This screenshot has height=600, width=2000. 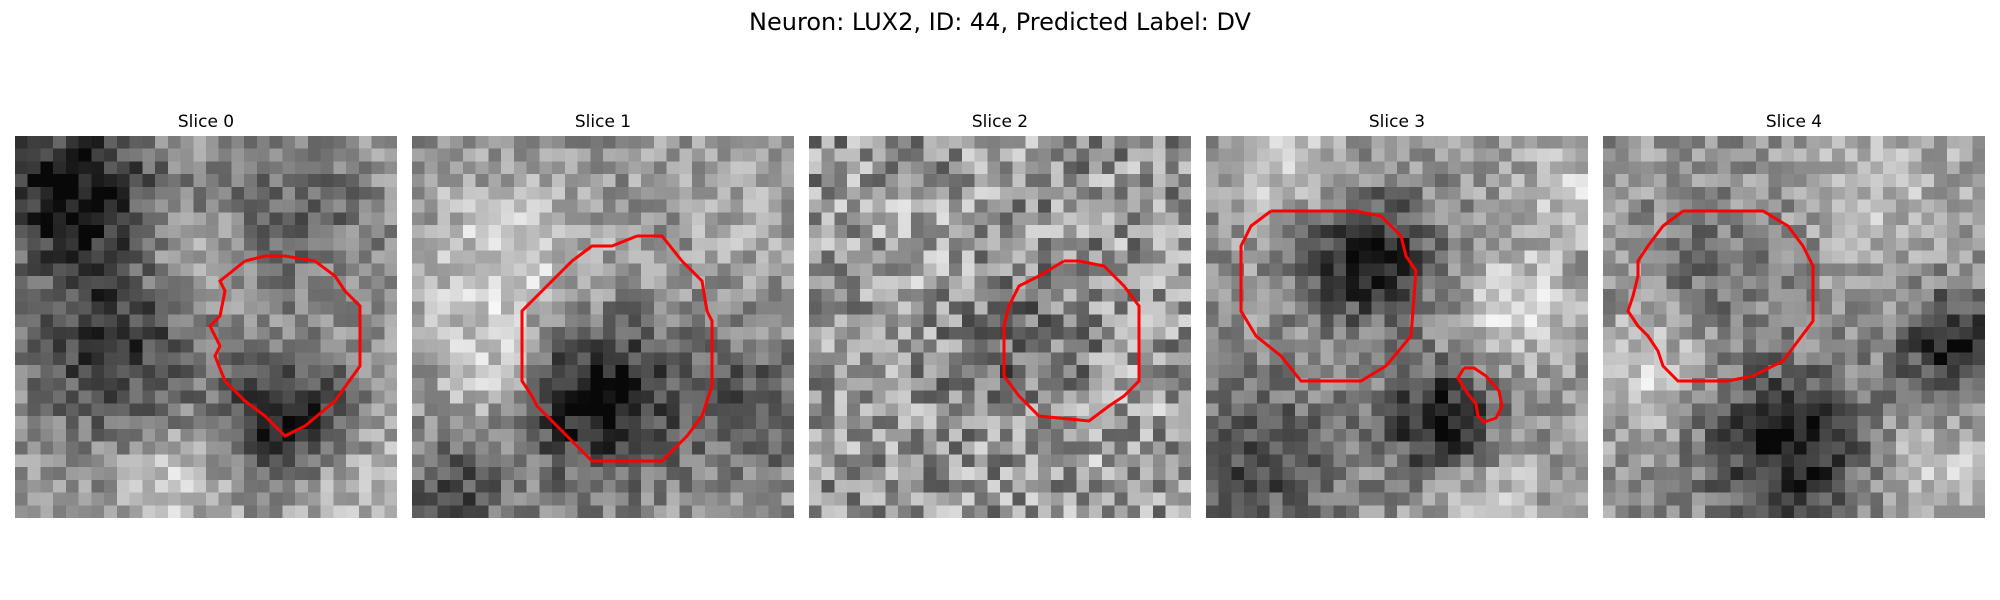 I want to click on slice-panel-1: Slice 1, so click(x=603, y=315).